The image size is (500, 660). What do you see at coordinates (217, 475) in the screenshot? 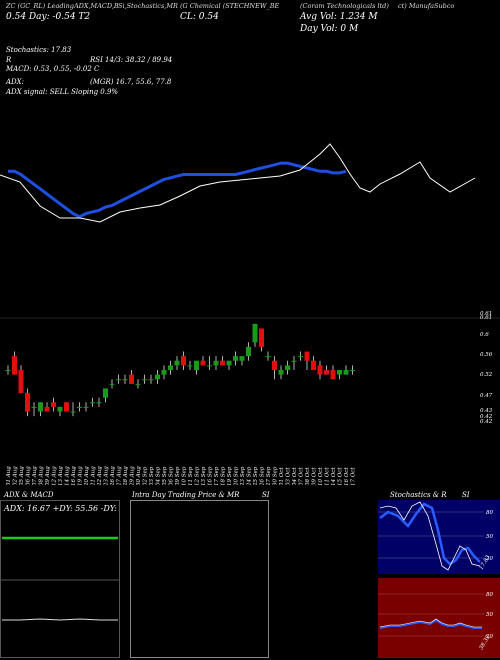
I see `date-tick-label: 17 Sep` at bounding box center [217, 475].